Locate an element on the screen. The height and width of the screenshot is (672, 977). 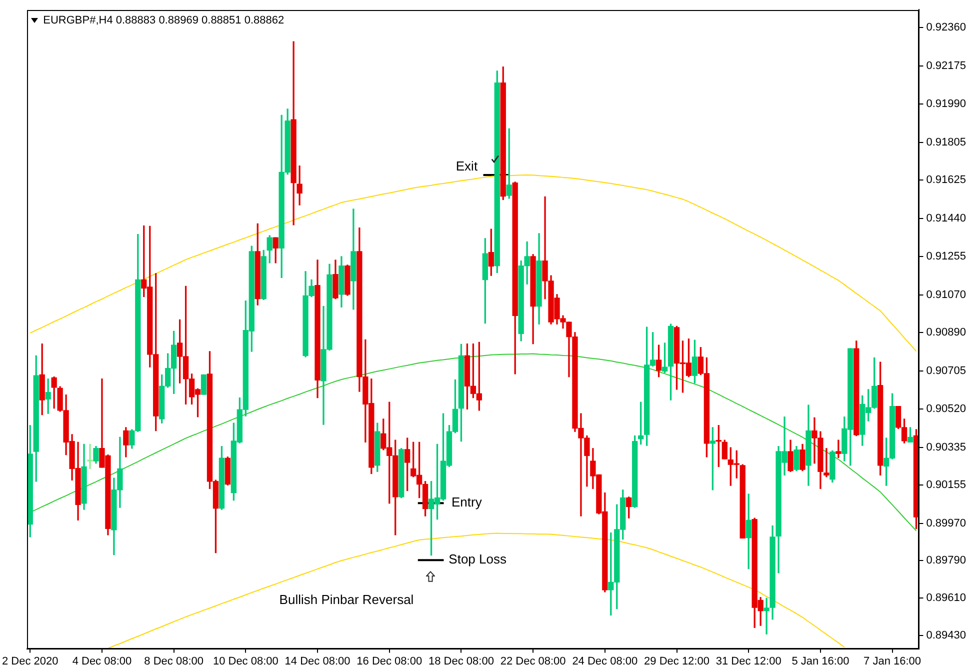
x-tick-label: 5 Jan 16:00 is located at coordinates (821, 661).